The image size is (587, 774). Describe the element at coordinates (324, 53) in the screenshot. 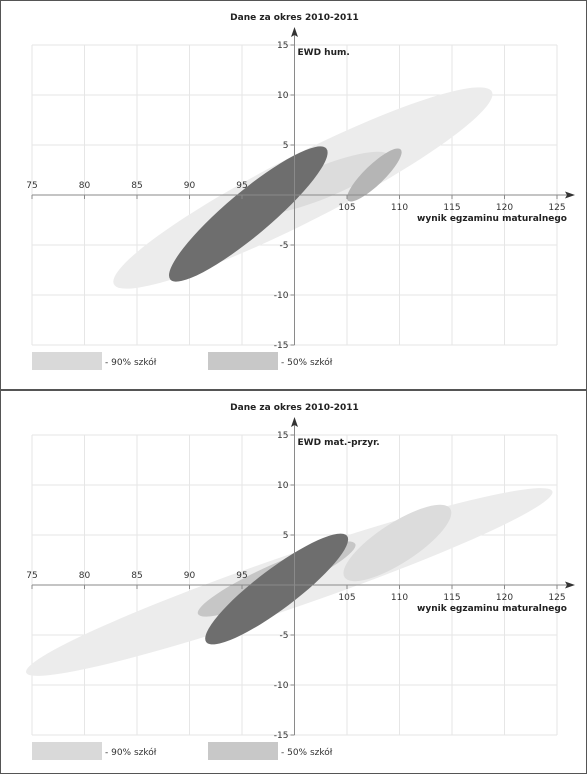

I see `series-label: EWD hum.` at that location.